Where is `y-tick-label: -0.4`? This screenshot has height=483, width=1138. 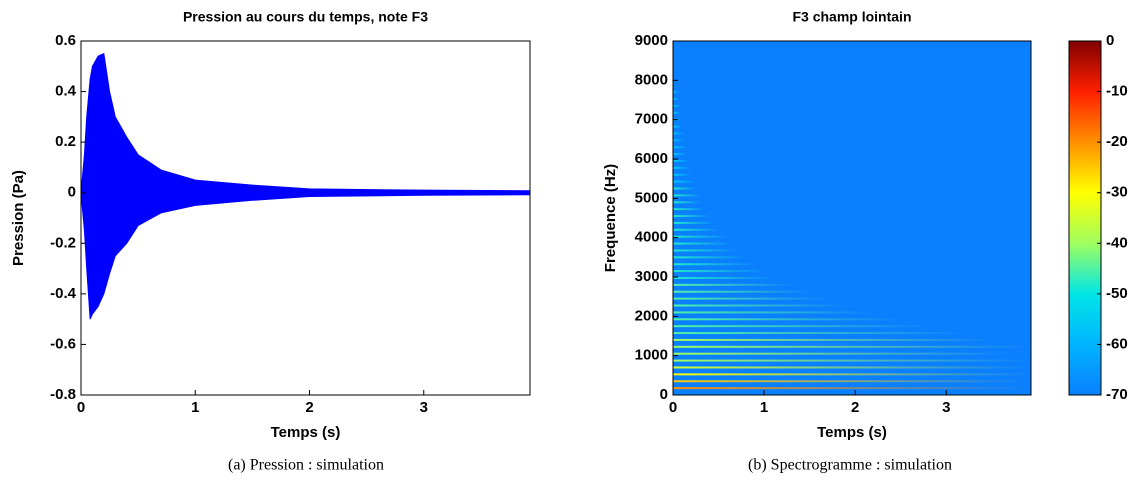 y-tick-label: -0.4 is located at coordinates (63, 293).